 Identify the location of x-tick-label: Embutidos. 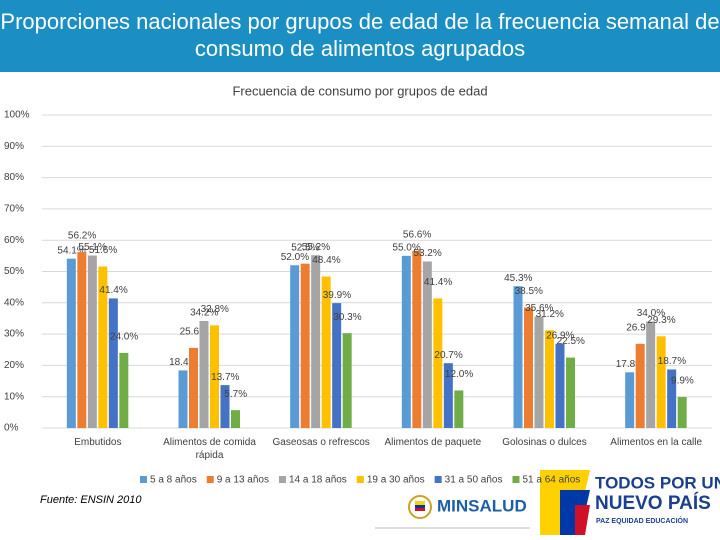
(98, 442).